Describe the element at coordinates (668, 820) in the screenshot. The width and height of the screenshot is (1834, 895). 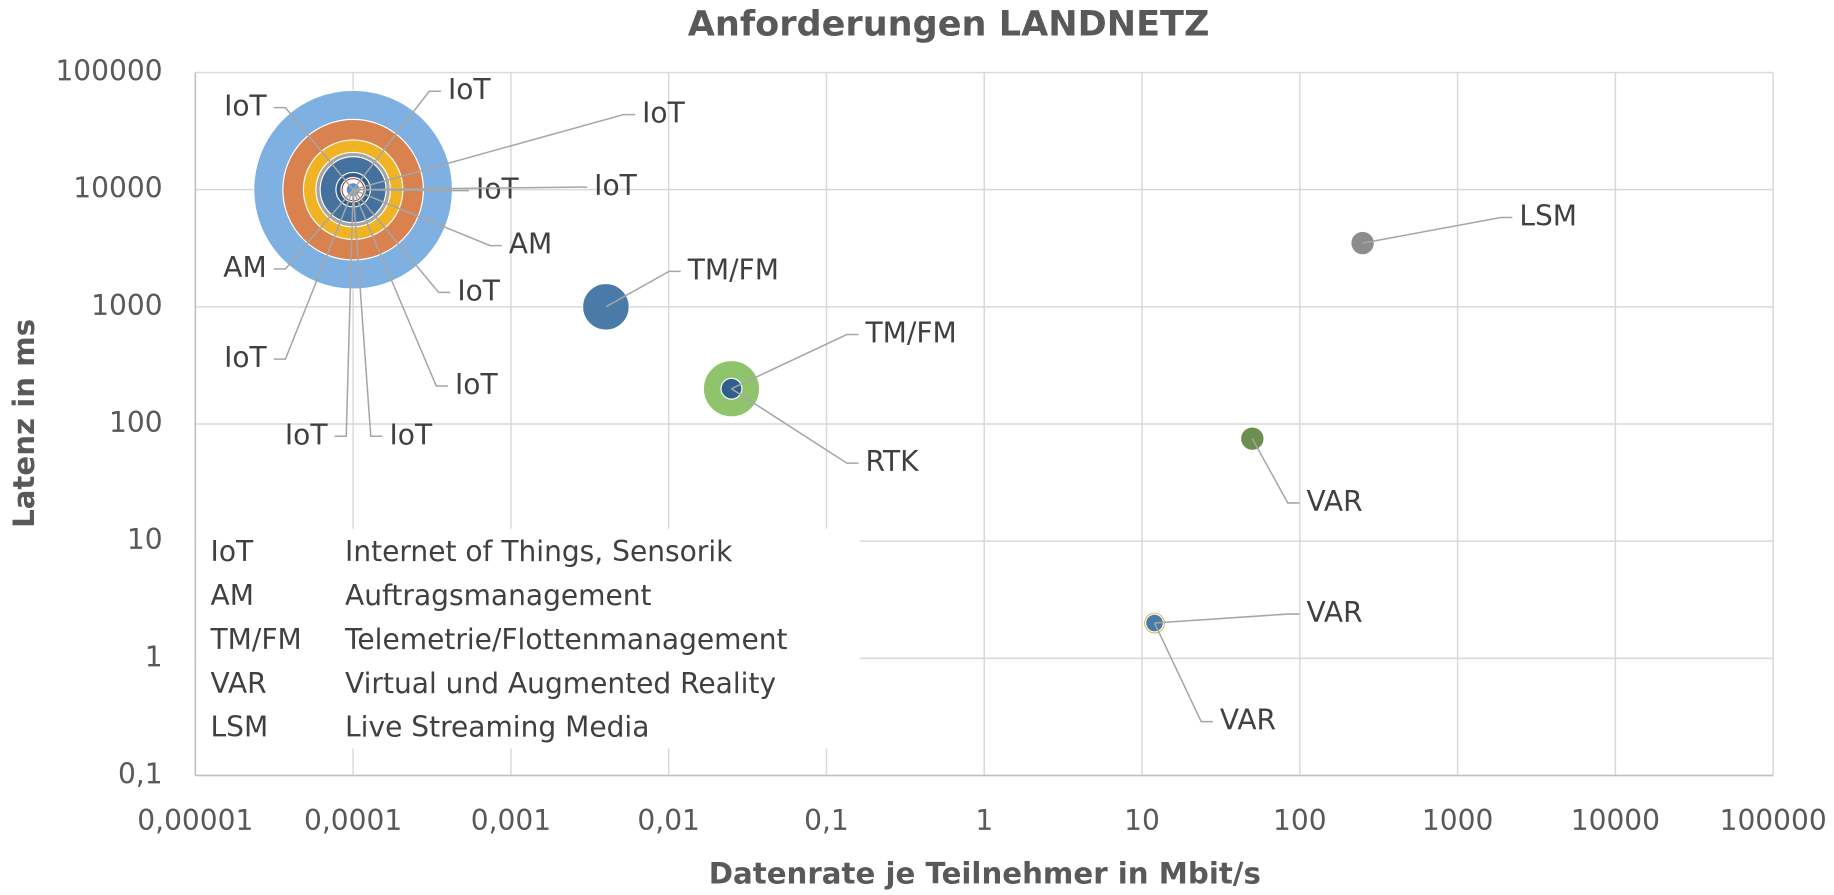
I see `x-tick-label: 0,01` at that location.